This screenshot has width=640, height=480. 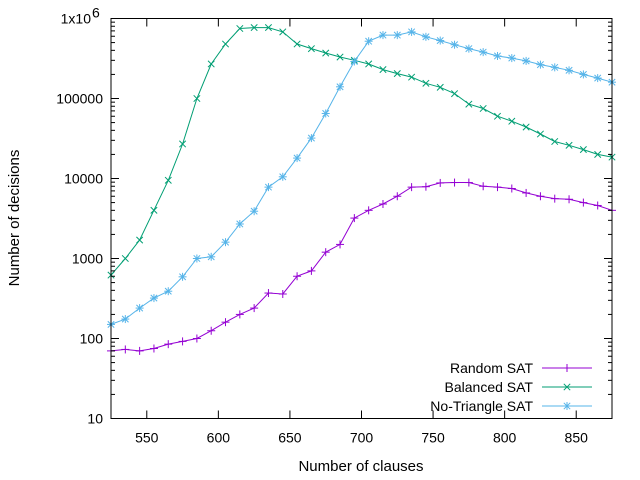 What do you see at coordinates (79, 99) in the screenshot?
I see `y-tick-label: 100000` at bounding box center [79, 99].